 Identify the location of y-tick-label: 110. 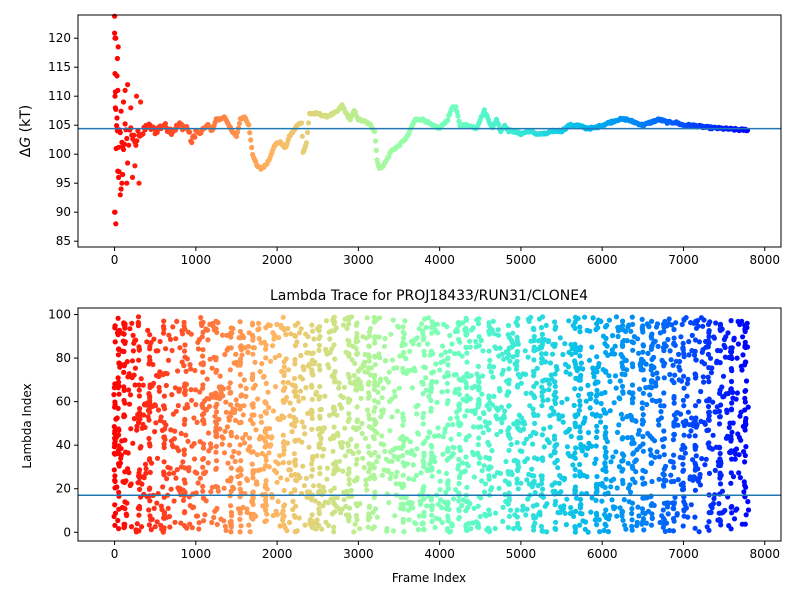
(59, 96).